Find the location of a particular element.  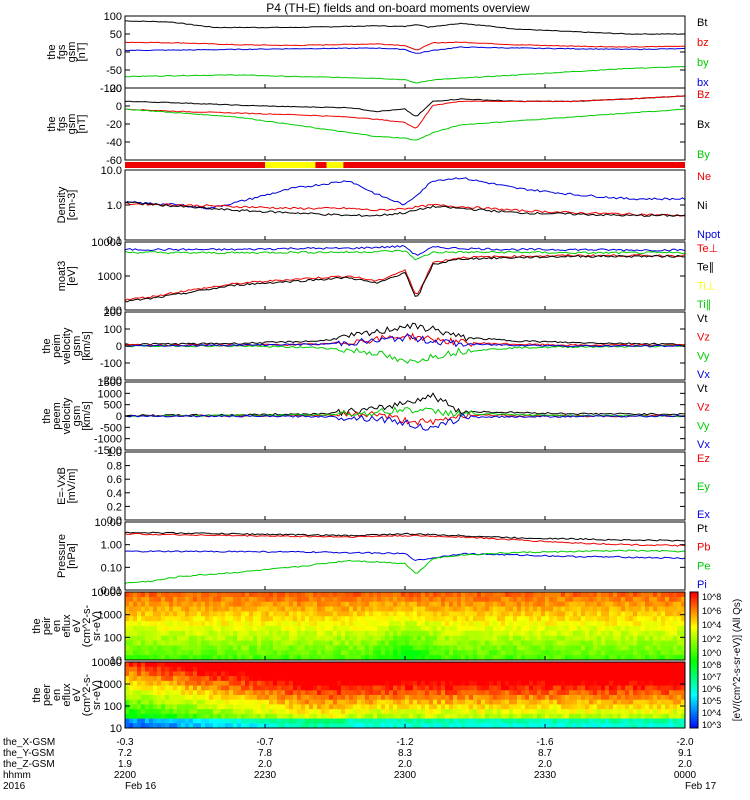

y-axis-label: Pressure is located at coordinates (62, 556).